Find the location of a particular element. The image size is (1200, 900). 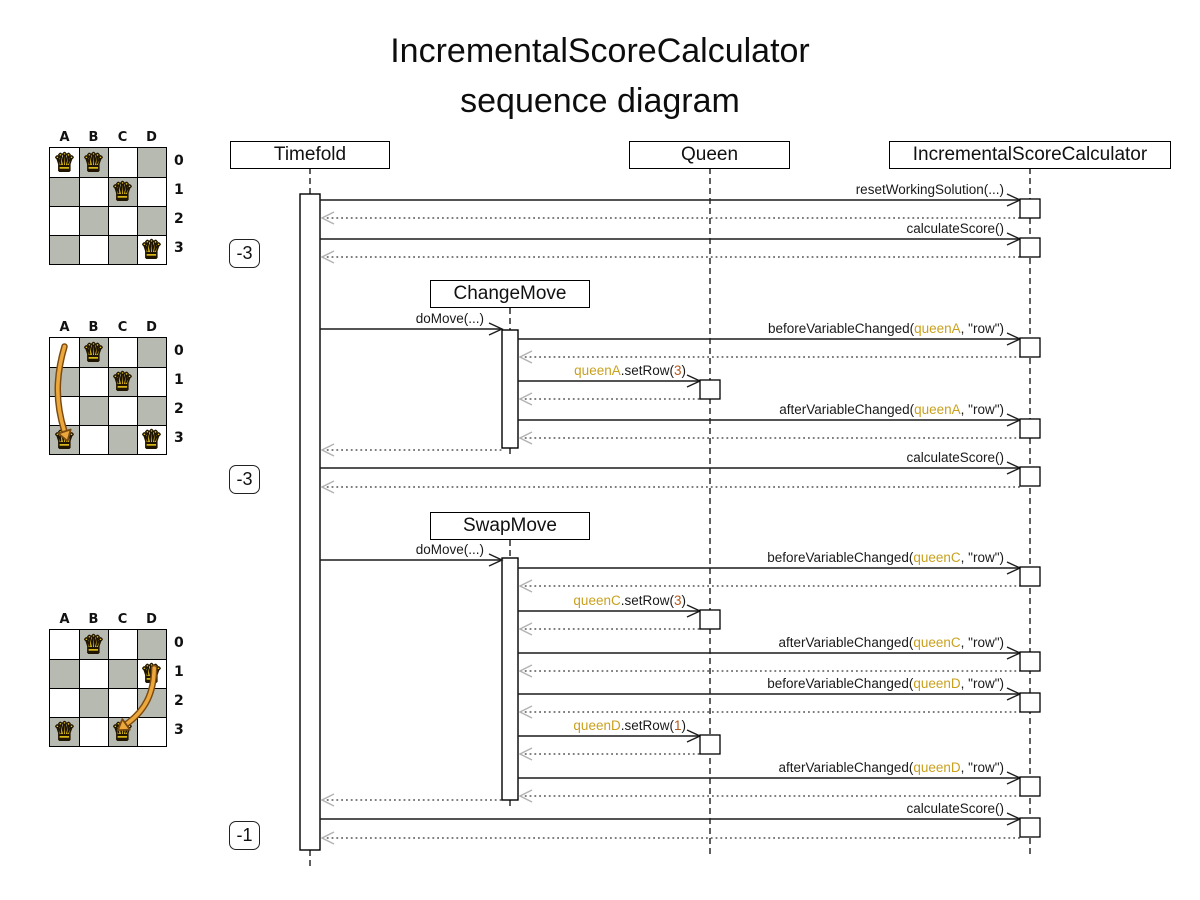

message-text-queen: queenD is located at coordinates (597, 725).